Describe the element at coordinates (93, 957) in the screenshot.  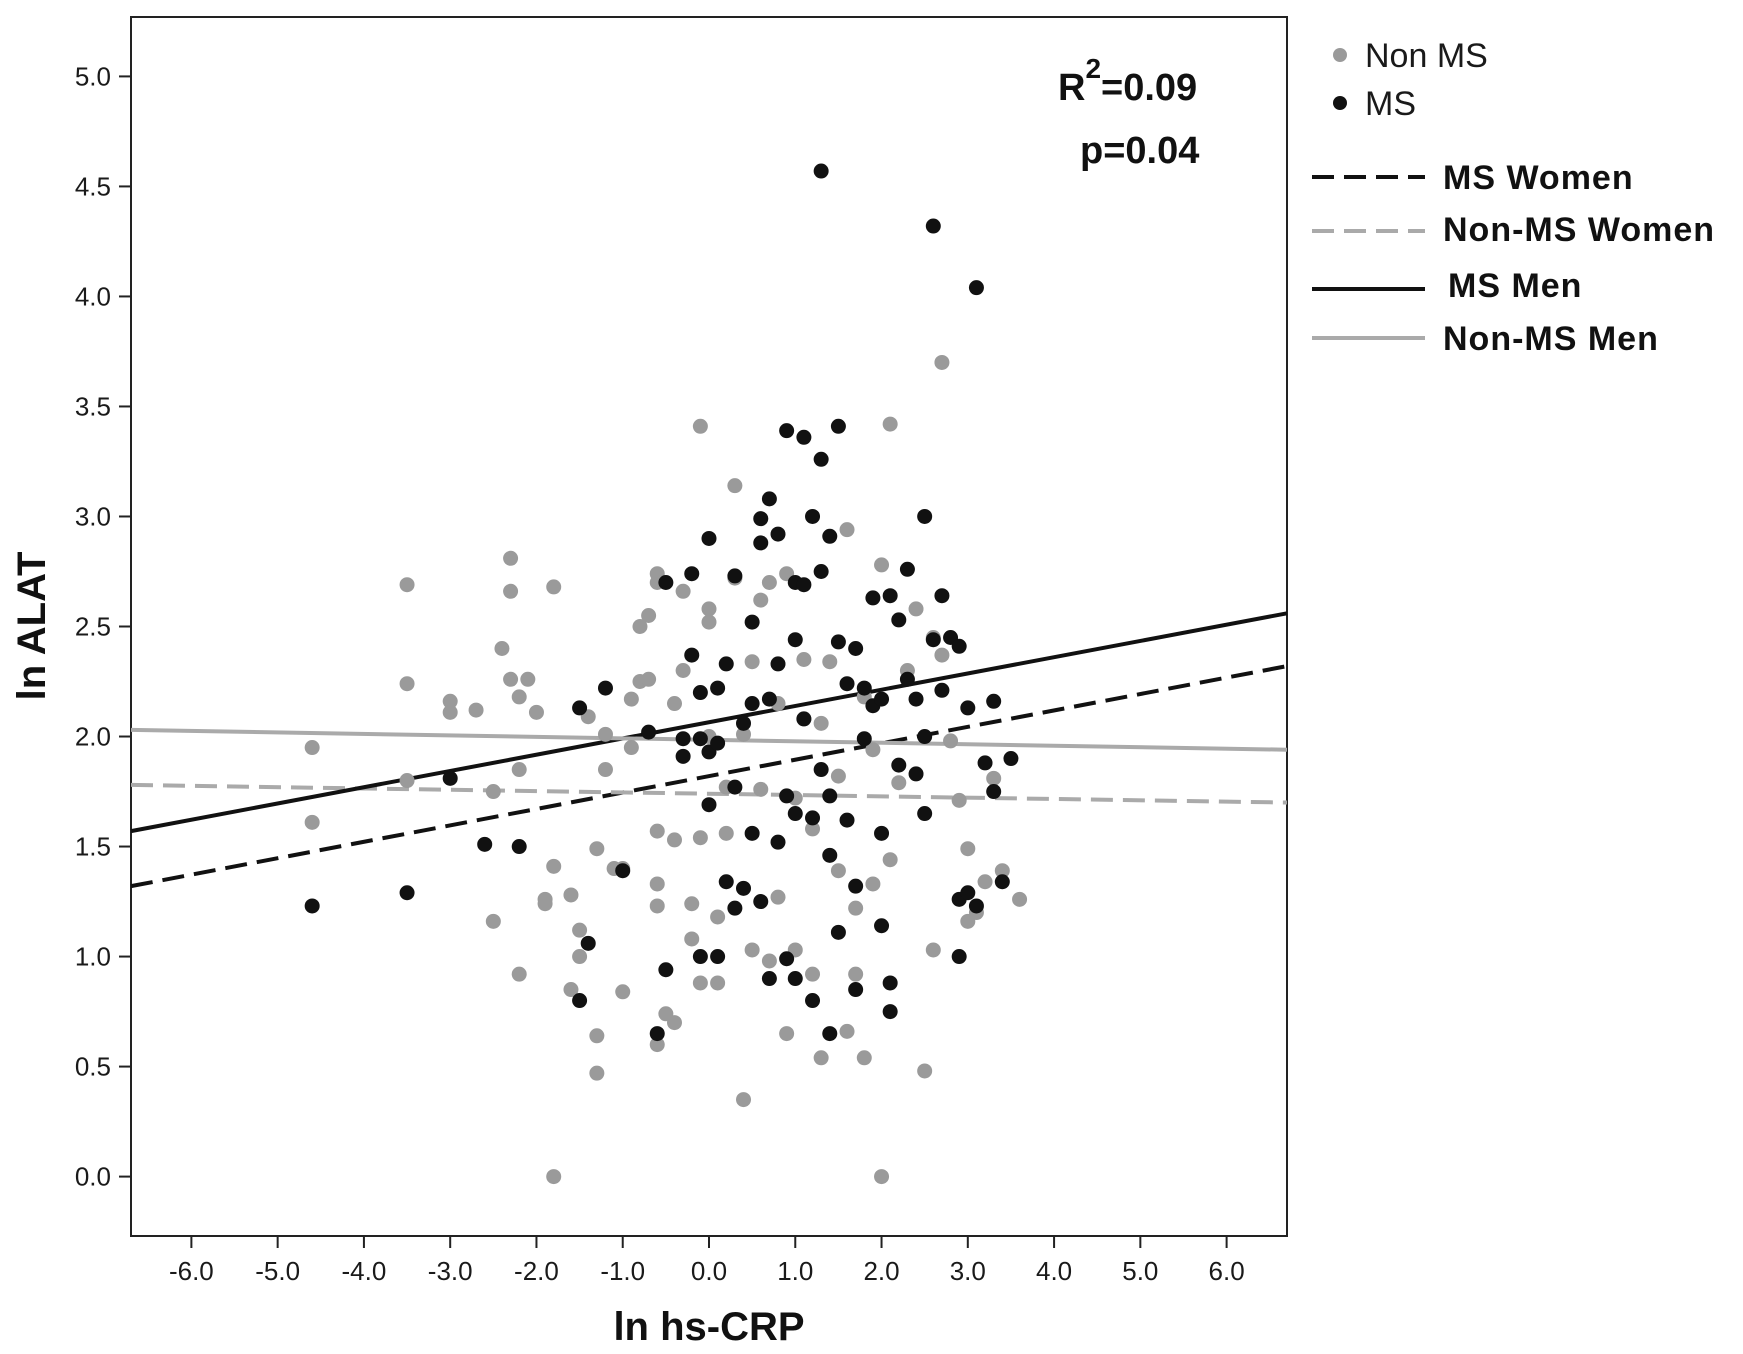
I see `y-tick-label-2: 1.0` at that location.